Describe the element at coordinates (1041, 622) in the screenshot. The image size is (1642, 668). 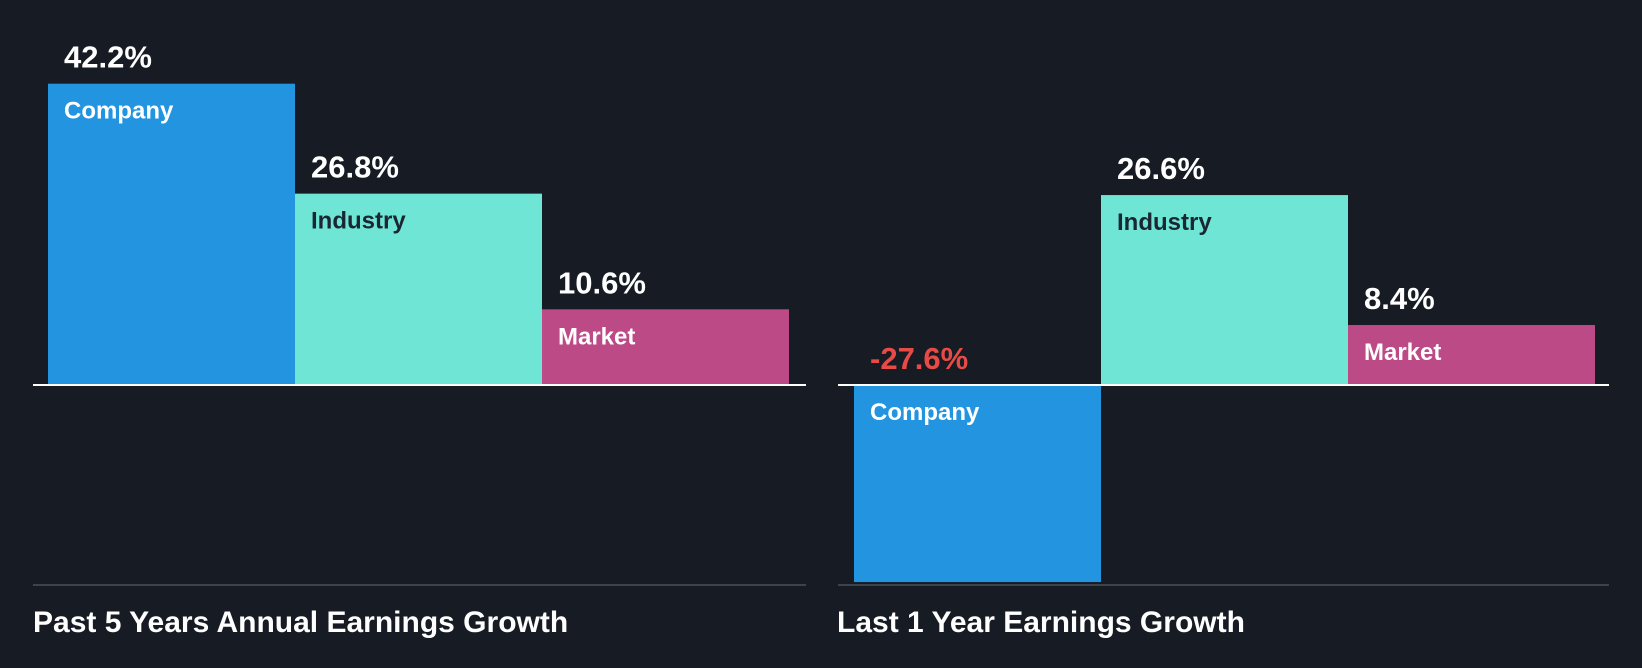
I see `panel-title-last-1-year: Last 1 Year Earnings Growth` at that location.